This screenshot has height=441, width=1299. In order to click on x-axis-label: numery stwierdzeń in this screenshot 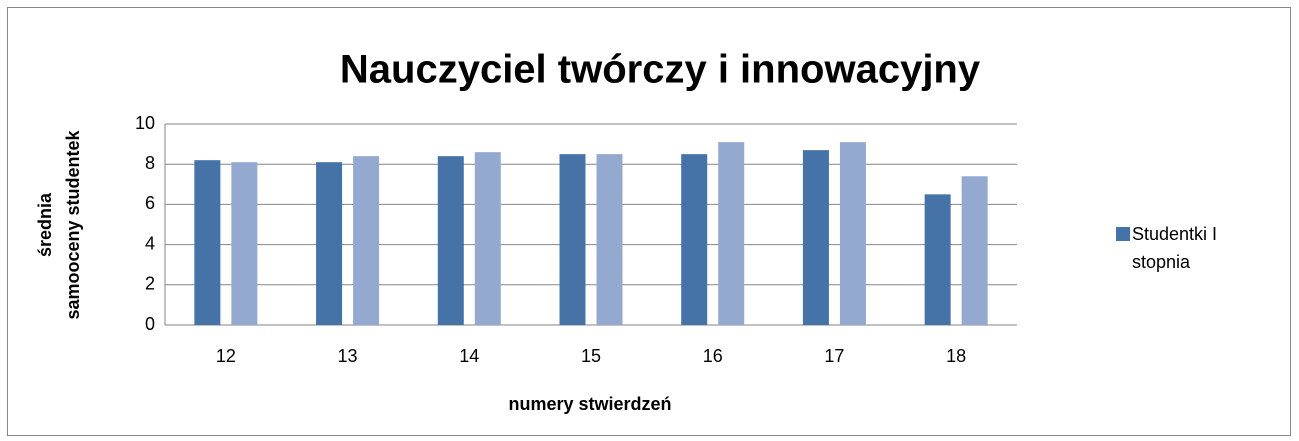, I will do `click(589, 404)`.